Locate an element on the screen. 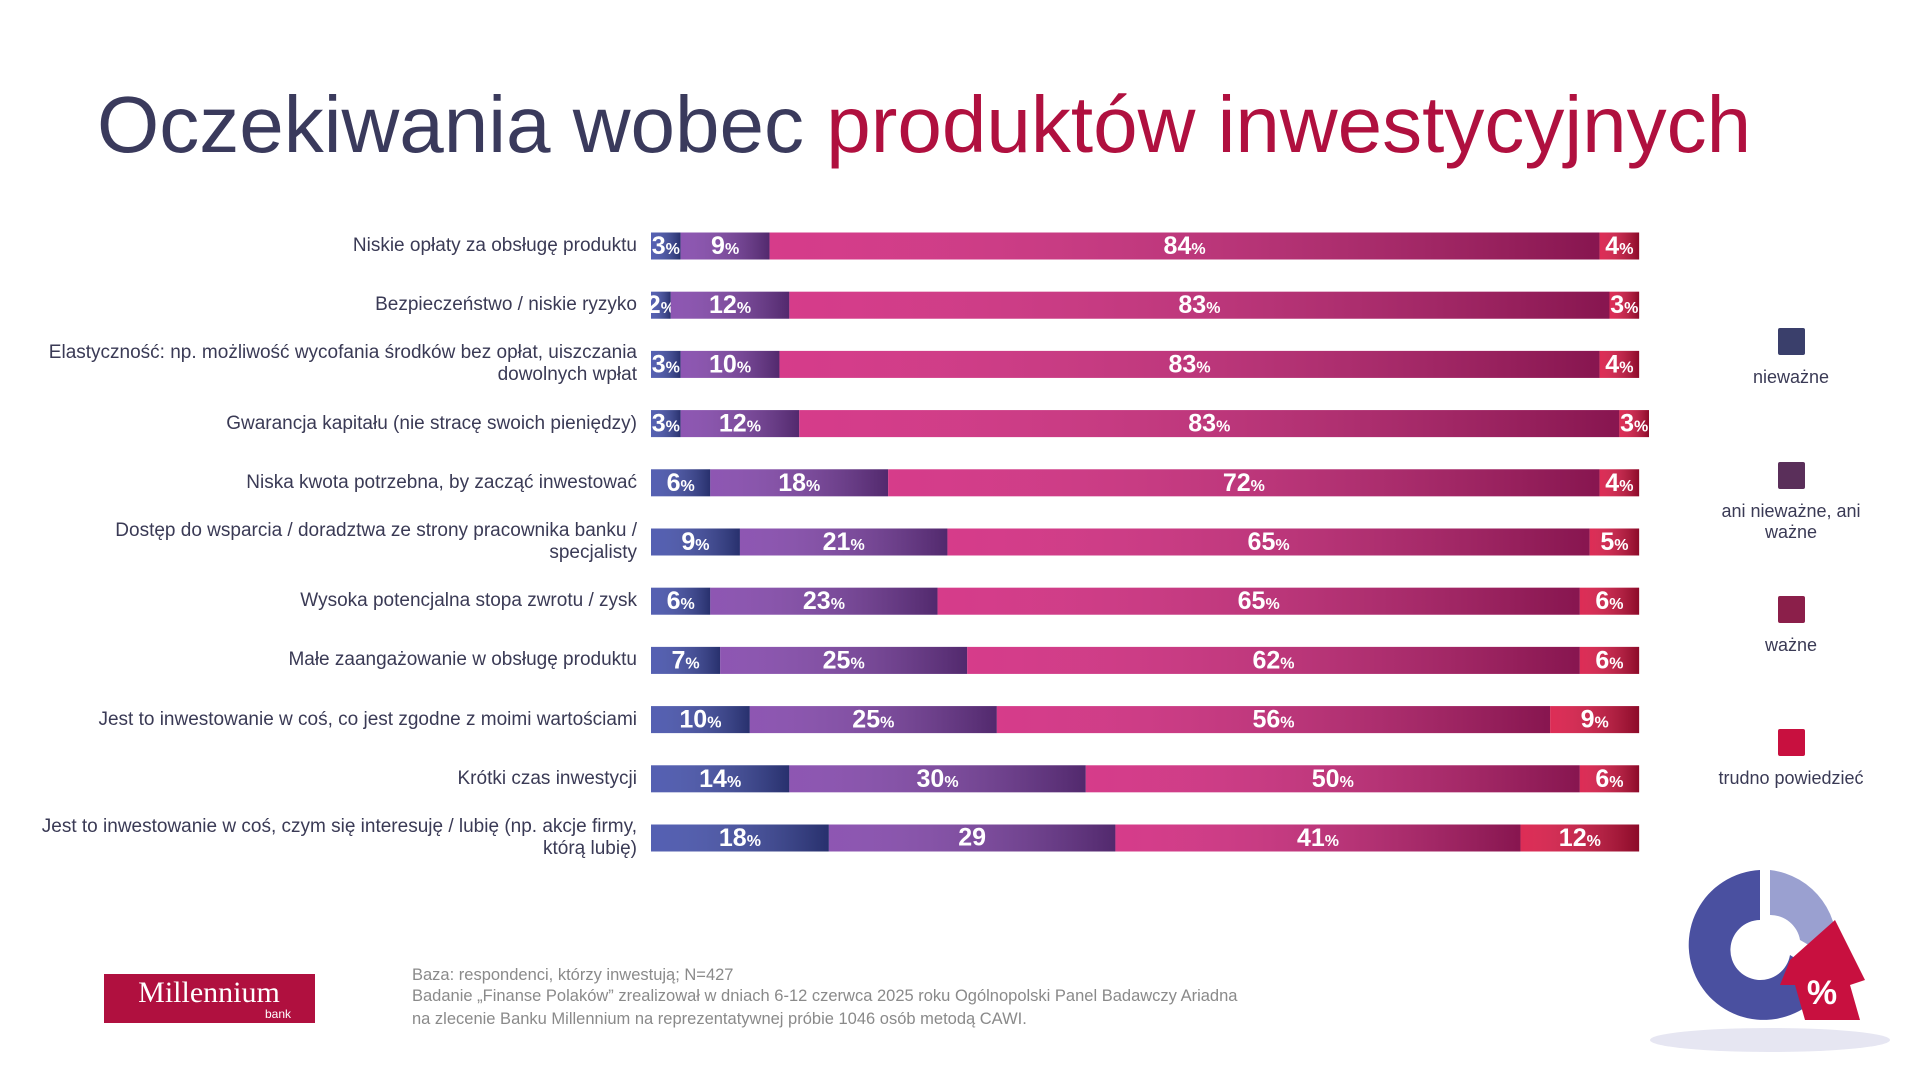 This screenshot has width=1920, height=1080. value-label: 23% is located at coordinates (824, 601).